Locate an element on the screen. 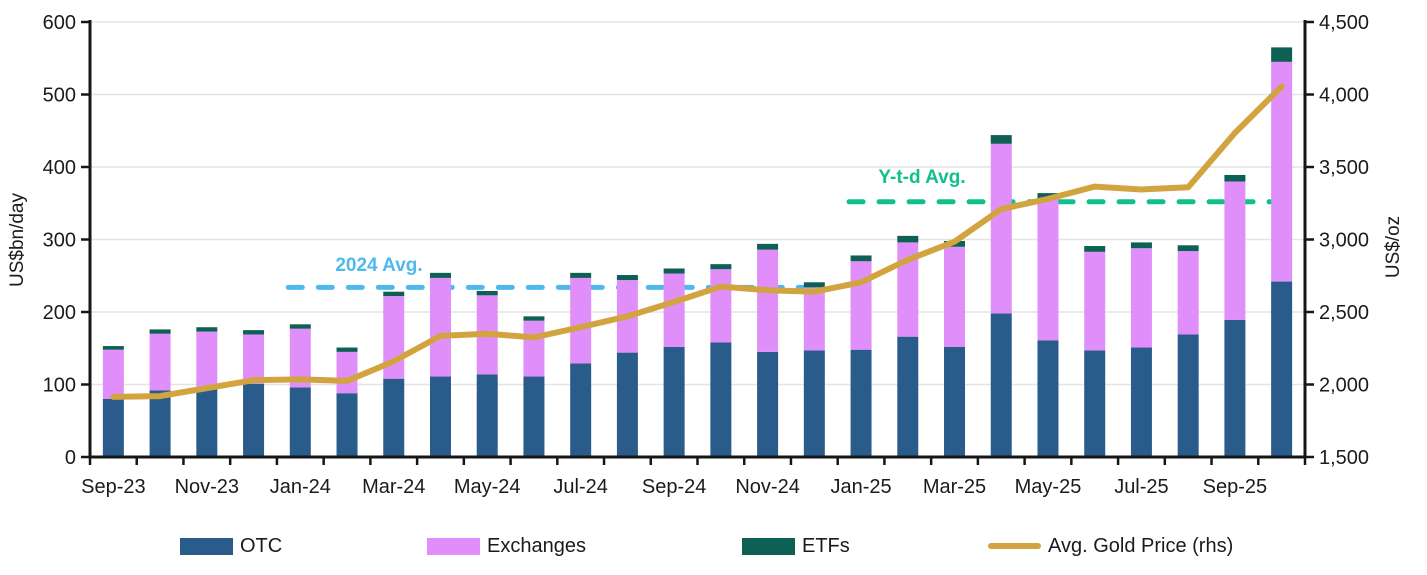  x-axis-tick-label: Mar-25 is located at coordinates (954, 487).